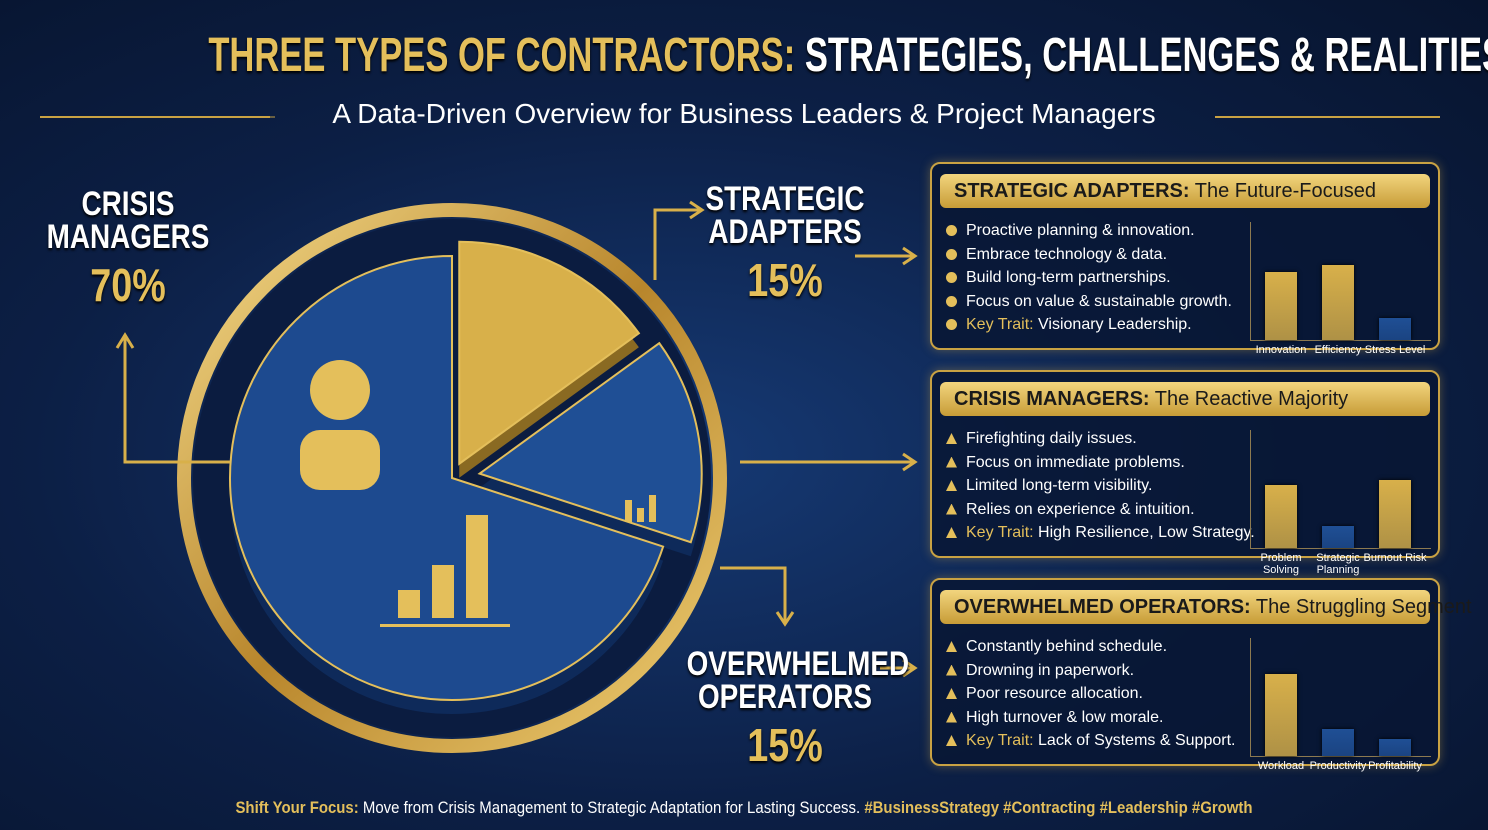  Describe the element at coordinates (1338, 564) in the screenshot. I see `bar-label: Strategic Planning` at that location.